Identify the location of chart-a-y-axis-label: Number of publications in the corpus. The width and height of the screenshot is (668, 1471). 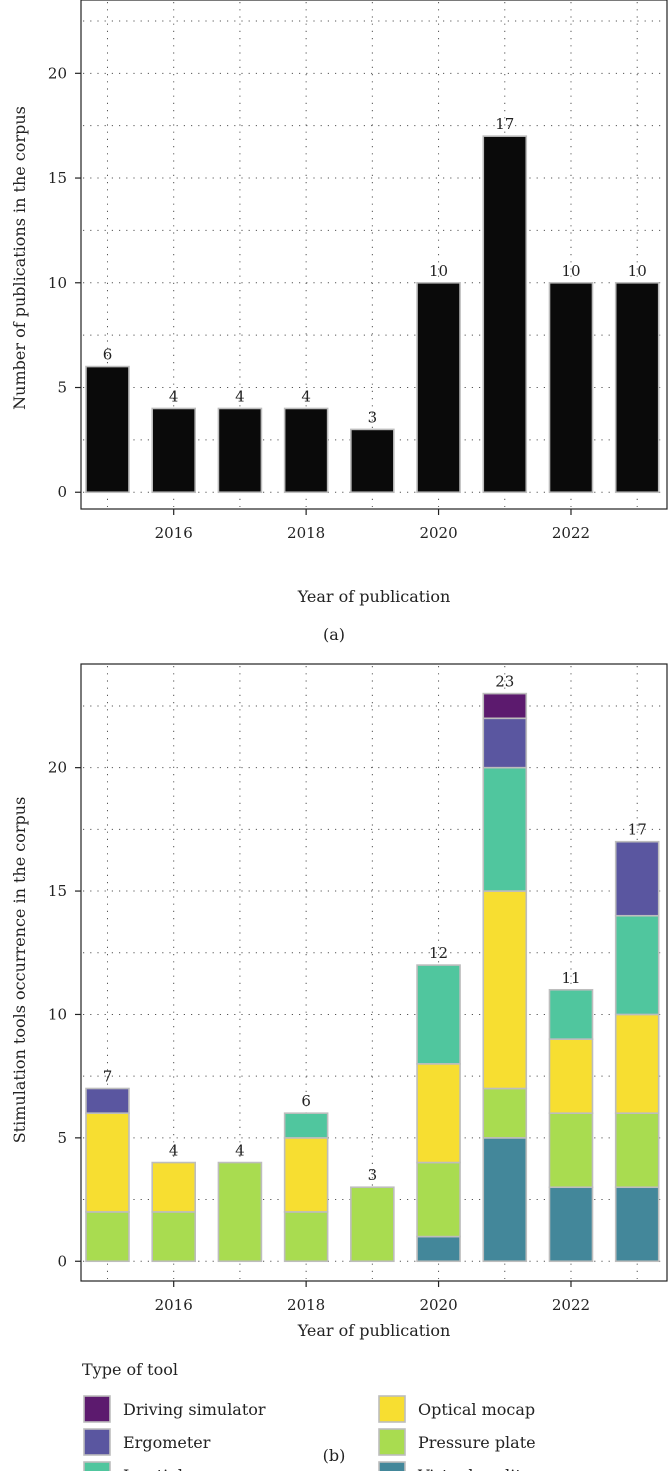
(19, 258).